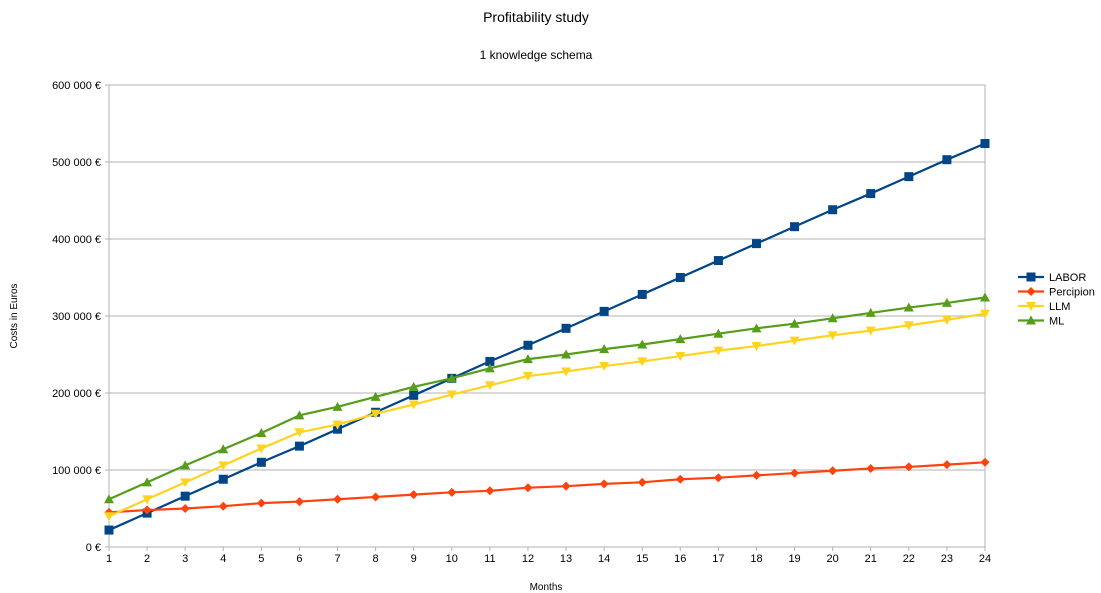 Image resolution: width=1101 pixels, height=593 pixels. I want to click on x-tick-label: 19, so click(794, 559).